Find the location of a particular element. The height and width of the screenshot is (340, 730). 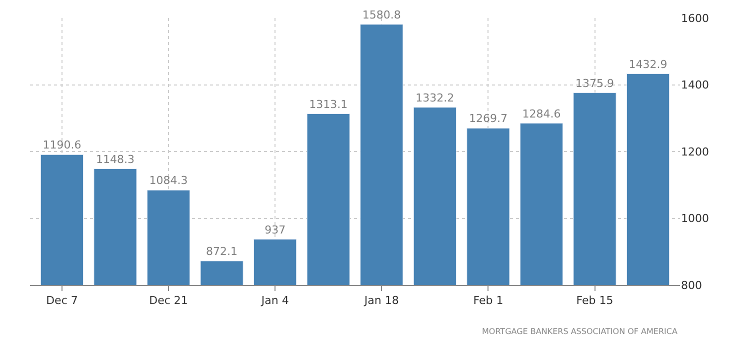

x-tick-label: Feb 15 is located at coordinates (595, 301).